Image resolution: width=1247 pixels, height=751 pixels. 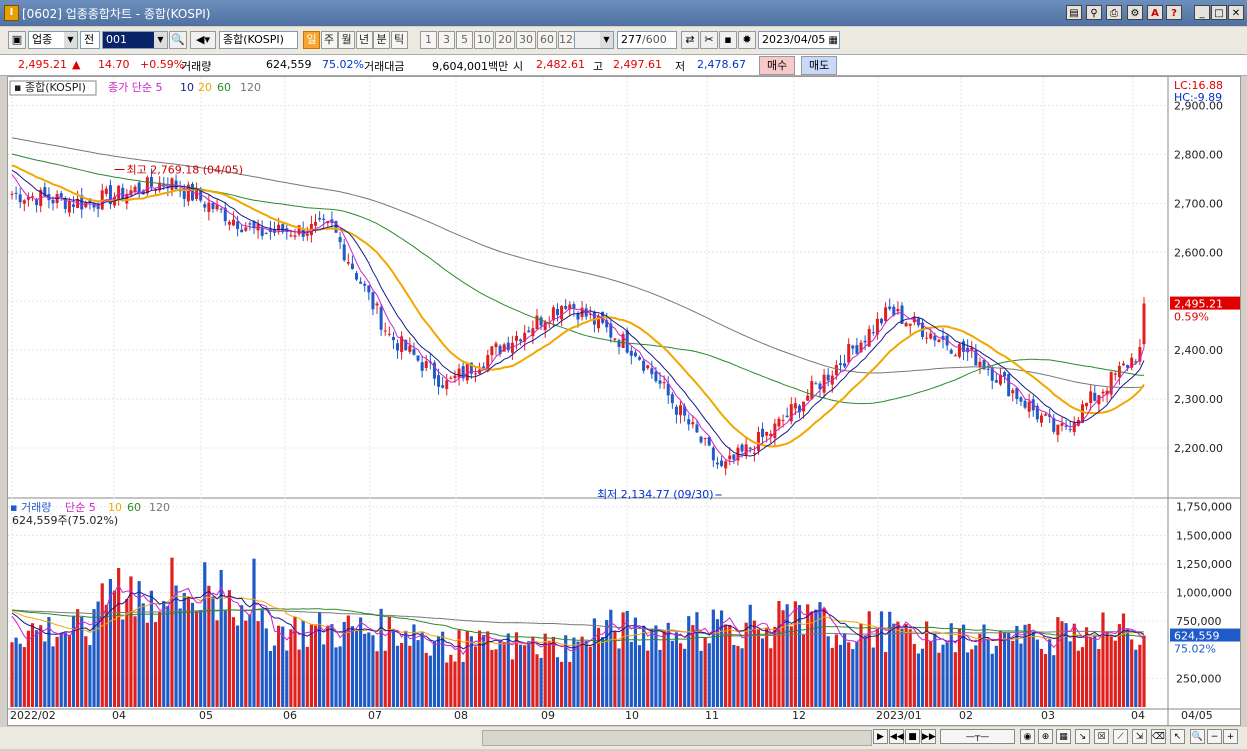 What do you see at coordinates (381, 40) in the screenshot?
I see `period-tab-4: 분` at bounding box center [381, 40].